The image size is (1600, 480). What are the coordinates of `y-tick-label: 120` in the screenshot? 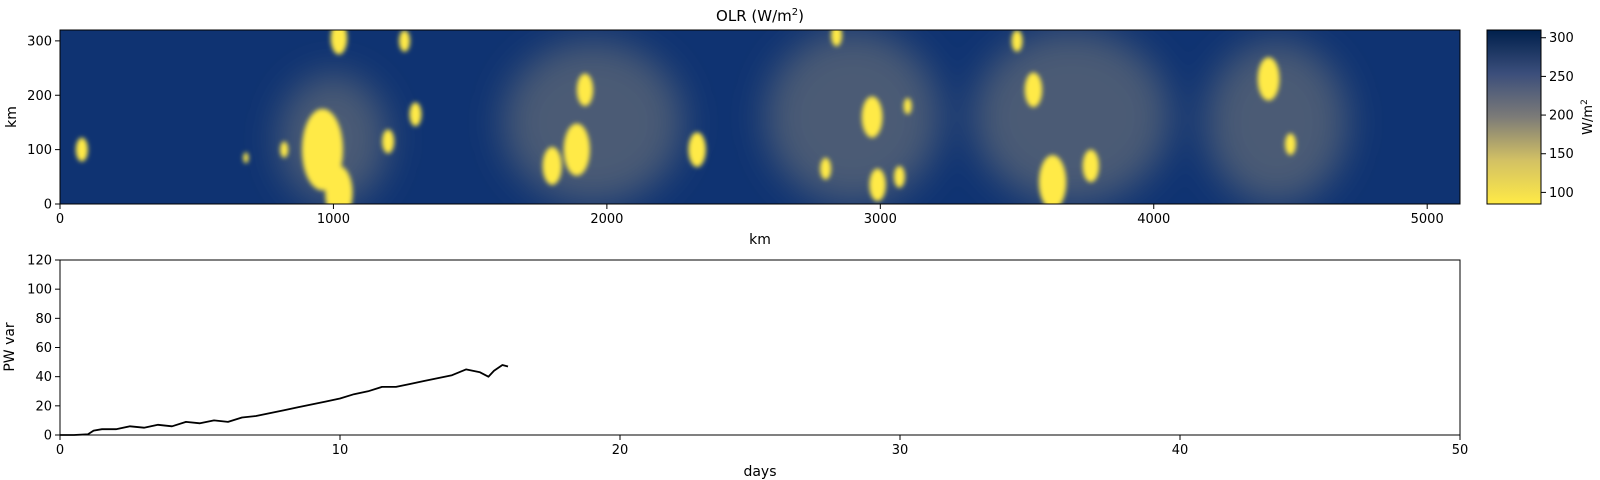 It's located at (39, 261).